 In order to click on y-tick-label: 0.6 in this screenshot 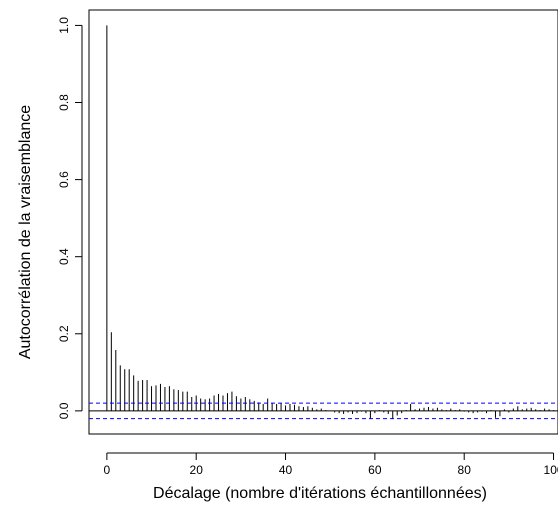, I will do `click(64, 179)`.